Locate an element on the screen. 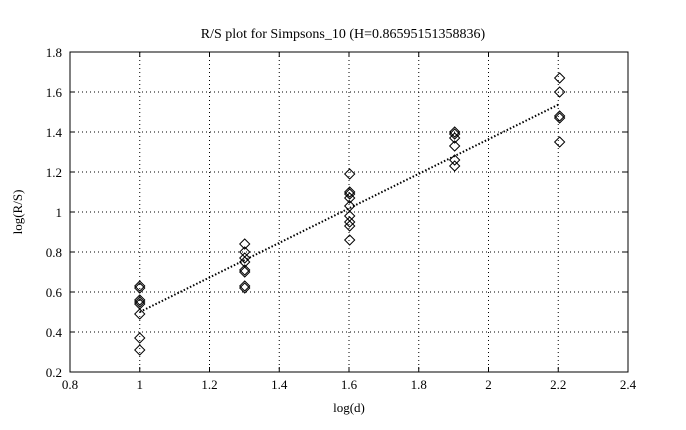 The height and width of the screenshot is (430, 686). y-tick-label: 0.8 is located at coordinates (54, 252).